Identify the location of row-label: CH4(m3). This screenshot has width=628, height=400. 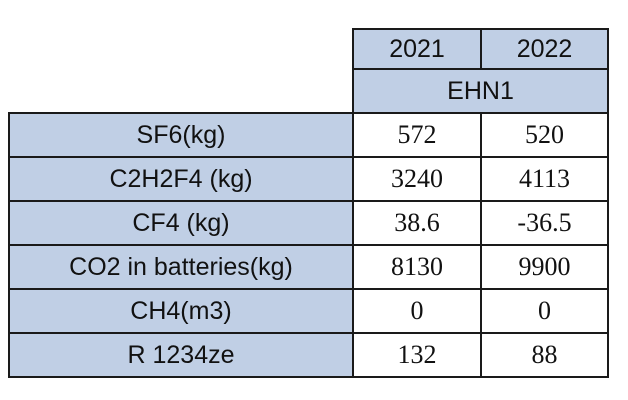
(181, 311).